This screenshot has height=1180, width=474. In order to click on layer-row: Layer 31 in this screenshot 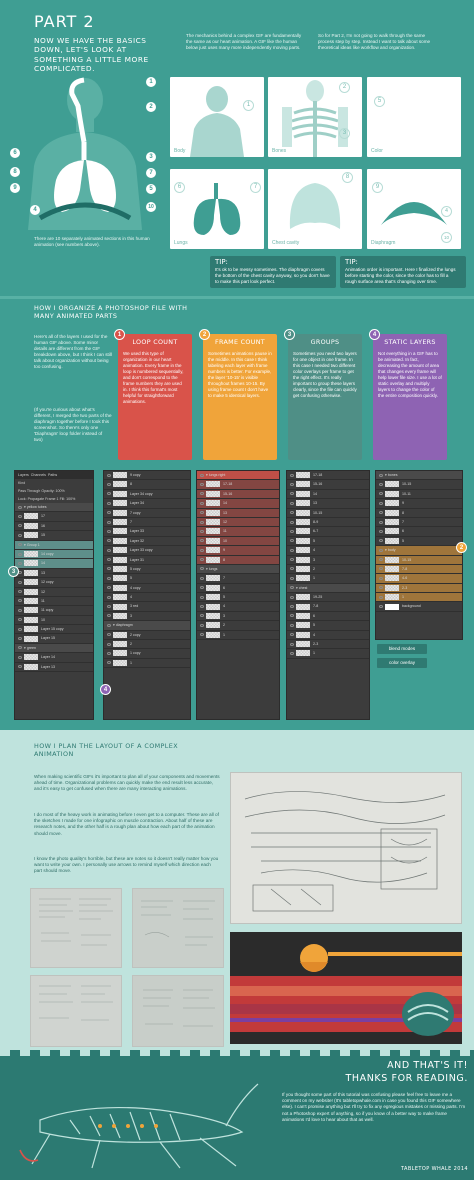, I will do `click(147, 560)`.